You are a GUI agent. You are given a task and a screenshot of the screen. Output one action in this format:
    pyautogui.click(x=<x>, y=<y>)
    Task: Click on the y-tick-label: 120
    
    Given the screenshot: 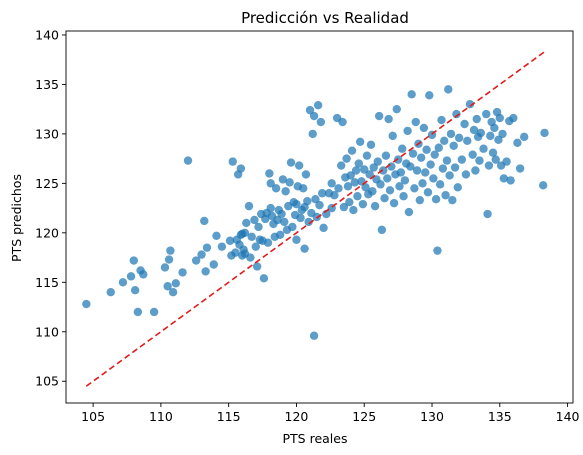 What is the action you would take?
    pyautogui.click(x=47, y=232)
    